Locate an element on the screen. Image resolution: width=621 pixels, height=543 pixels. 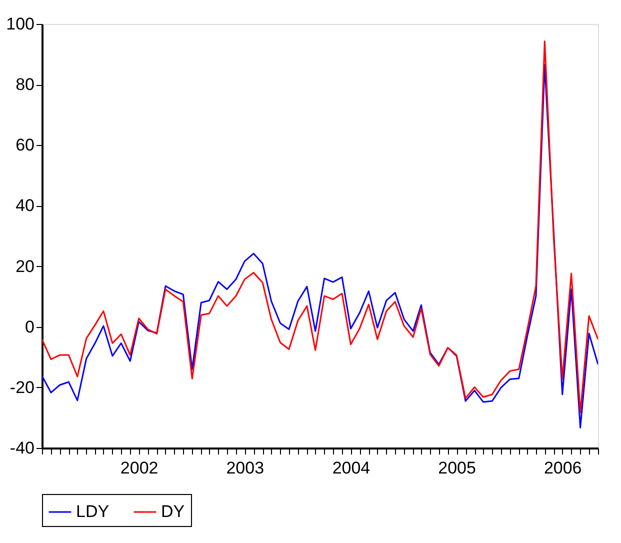
y-tick-label: 60 is located at coordinates (25, 145).